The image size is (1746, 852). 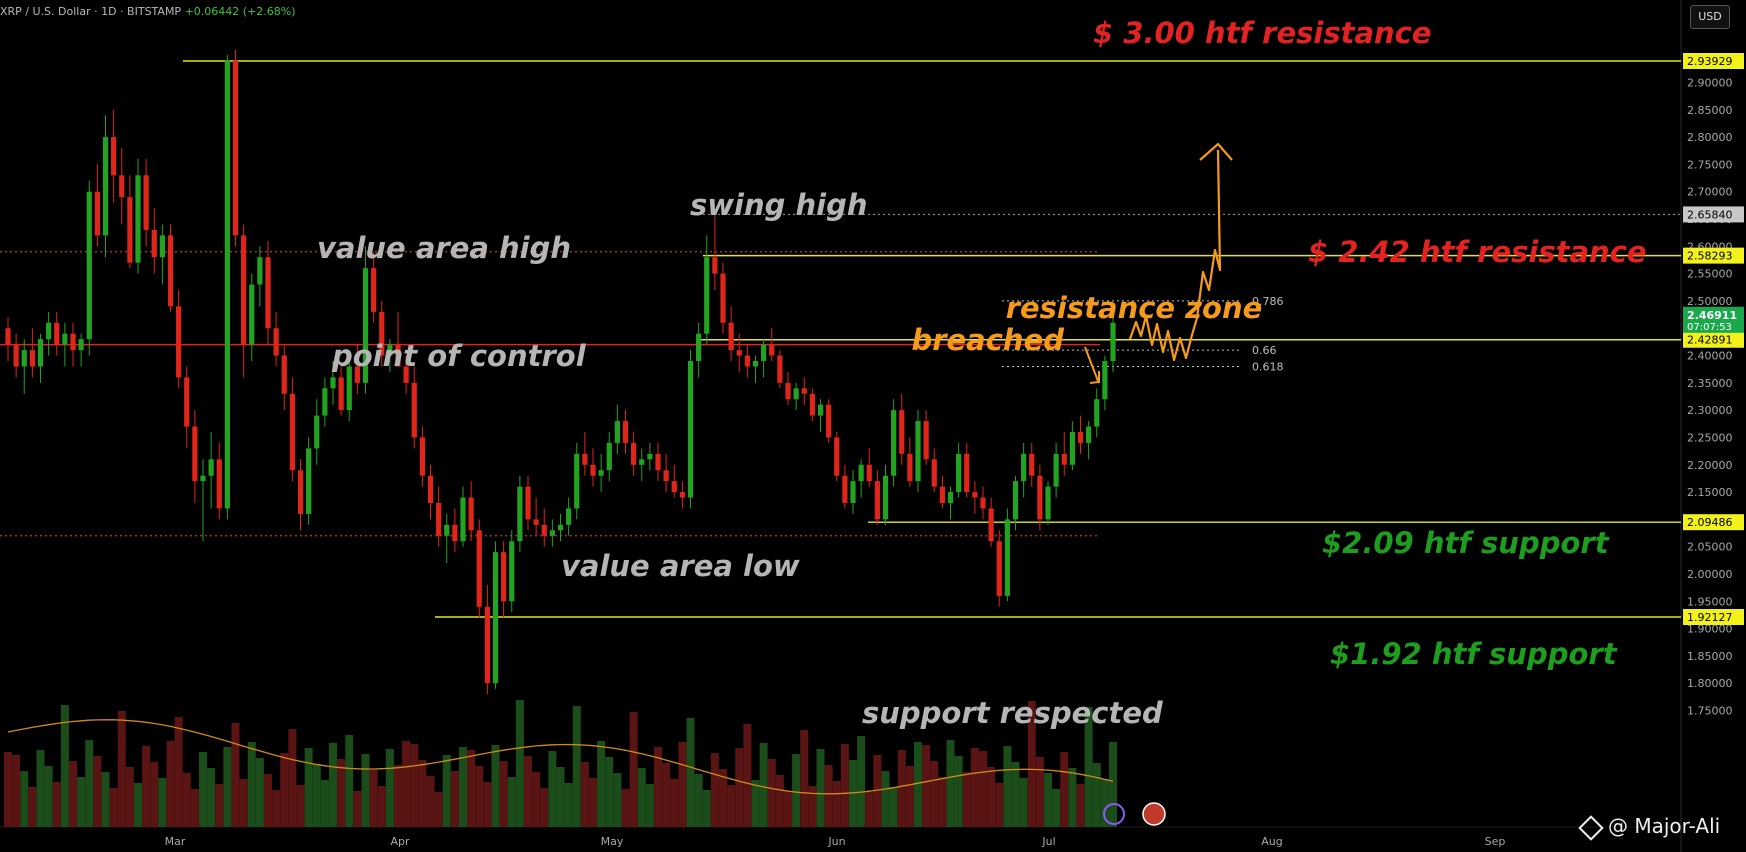 What do you see at coordinates (1710, 164) in the screenshot?
I see `y-tick-label: 2.75000` at bounding box center [1710, 164].